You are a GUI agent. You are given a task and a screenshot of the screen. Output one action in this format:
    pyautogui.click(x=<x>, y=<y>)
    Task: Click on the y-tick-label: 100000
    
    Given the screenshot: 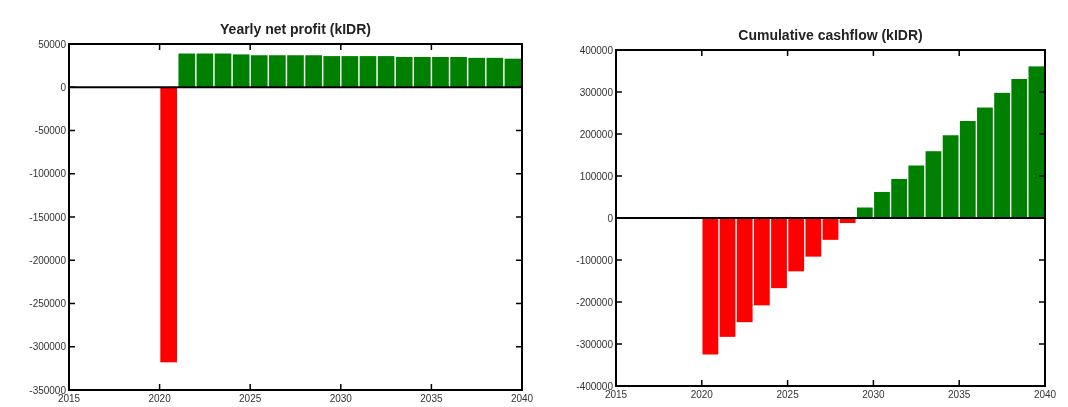 What is the action you would take?
    pyautogui.click(x=596, y=176)
    